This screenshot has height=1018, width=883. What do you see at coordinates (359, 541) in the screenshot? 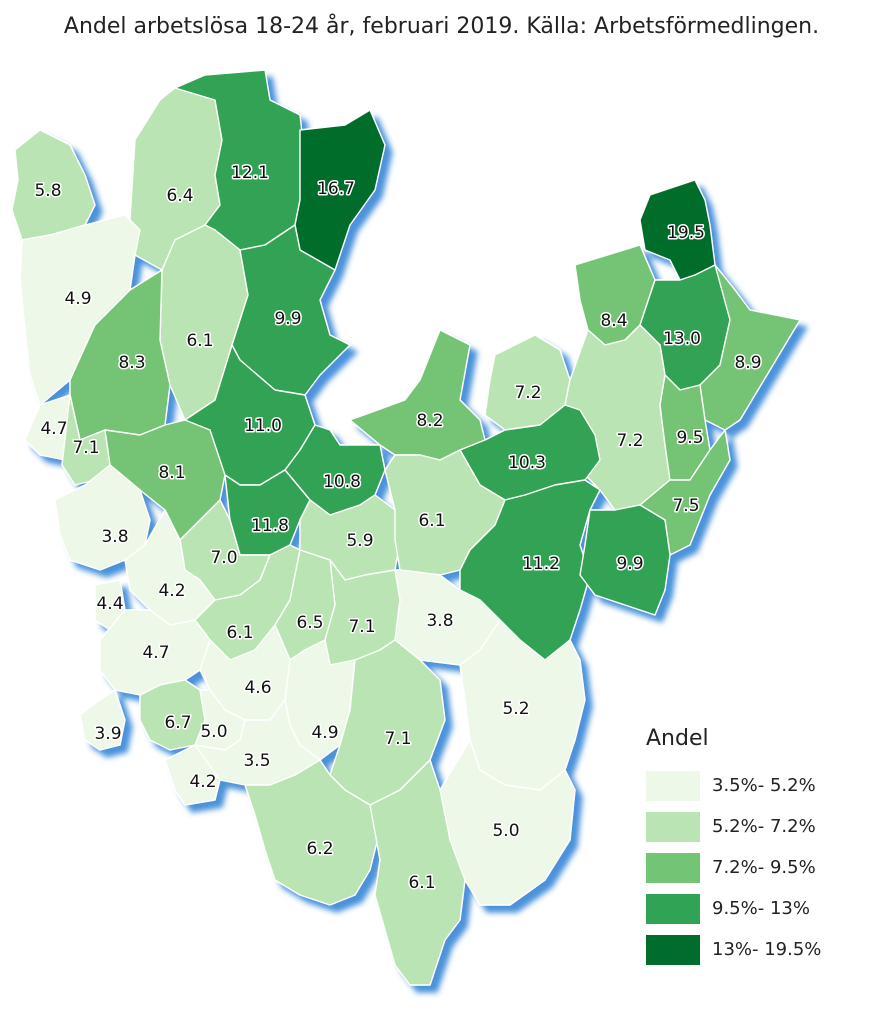
I see `region-value-label: 5.9` at bounding box center [359, 541].